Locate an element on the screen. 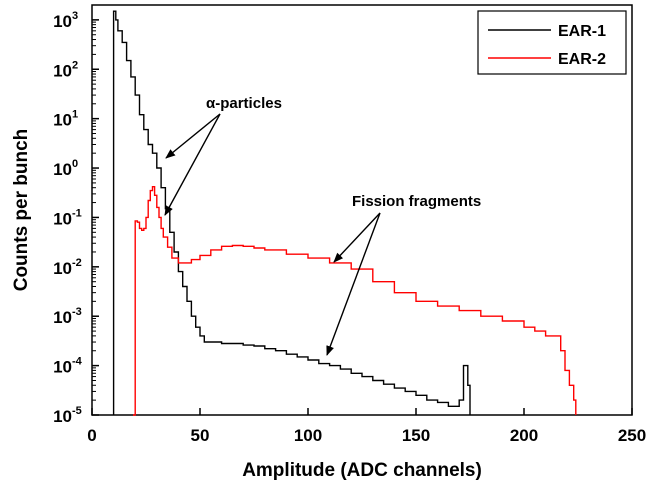  alpha-annotation-label: α-particles is located at coordinates (244, 103).